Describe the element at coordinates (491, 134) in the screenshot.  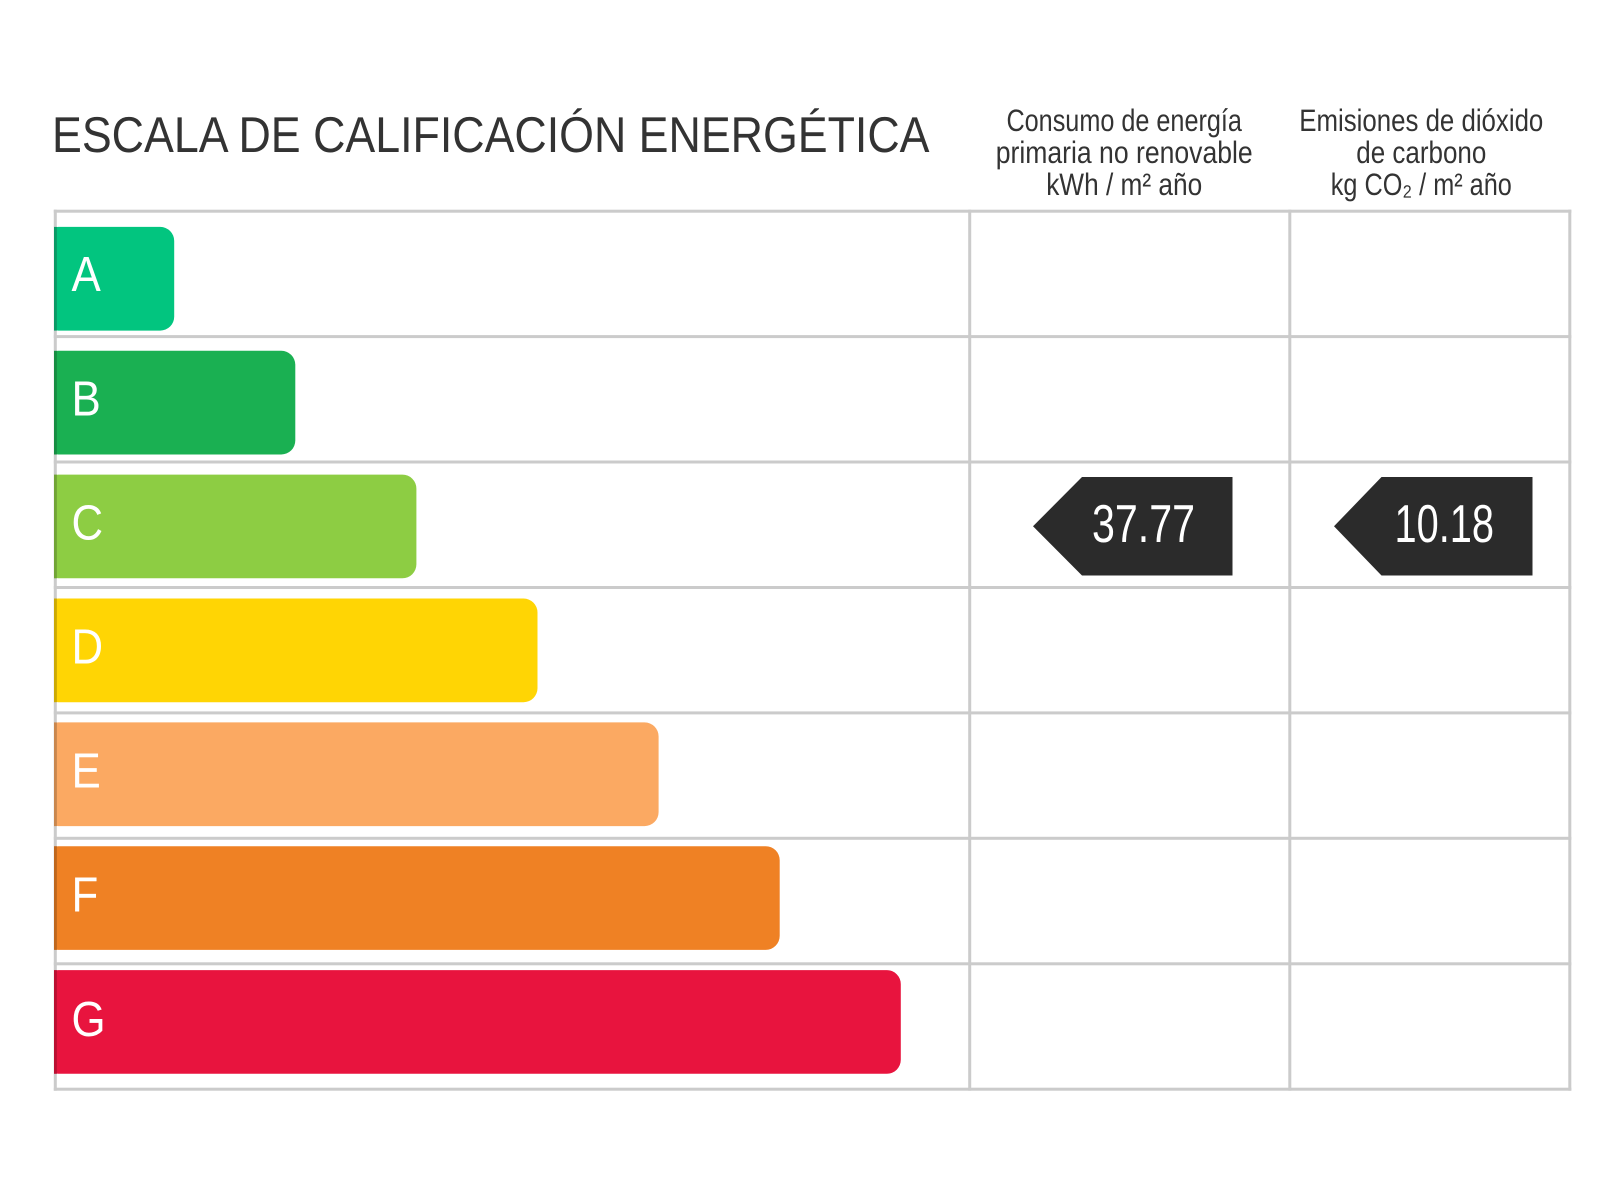
I see `svg-text:ESCALA DE CALIFICACIÓN ENERGÉT: ESCALA DE CALIFICACIÓN ENERGÉTICA` at that location.